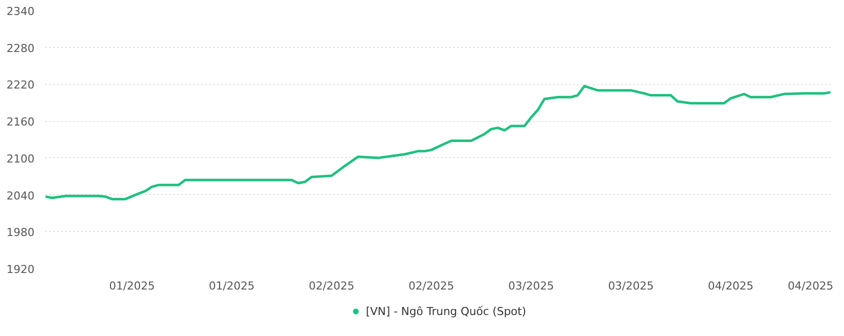 Image resolution: width=844 pixels, height=336 pixels. Describe the element at coordinates (20, 122) in the screenshot. I see `y-tick-label: 2160` at that location.